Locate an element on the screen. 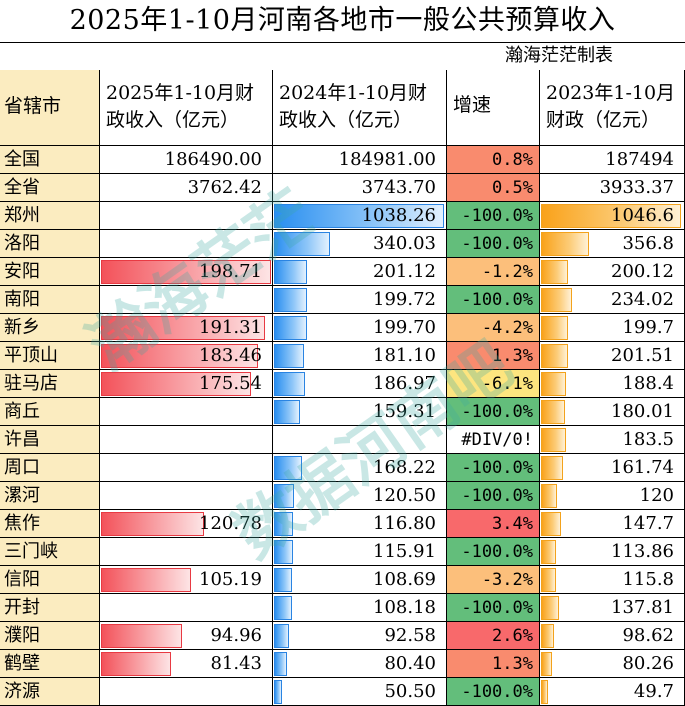 This screenshot has height=706, width=685. cell-rev2023: 187494 is located at coordinates (612, 160).